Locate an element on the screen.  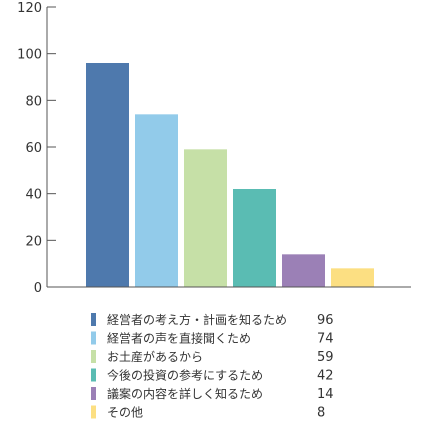
legend-label: 今後の投資の参考にするため is located at coordinates (185, 375).